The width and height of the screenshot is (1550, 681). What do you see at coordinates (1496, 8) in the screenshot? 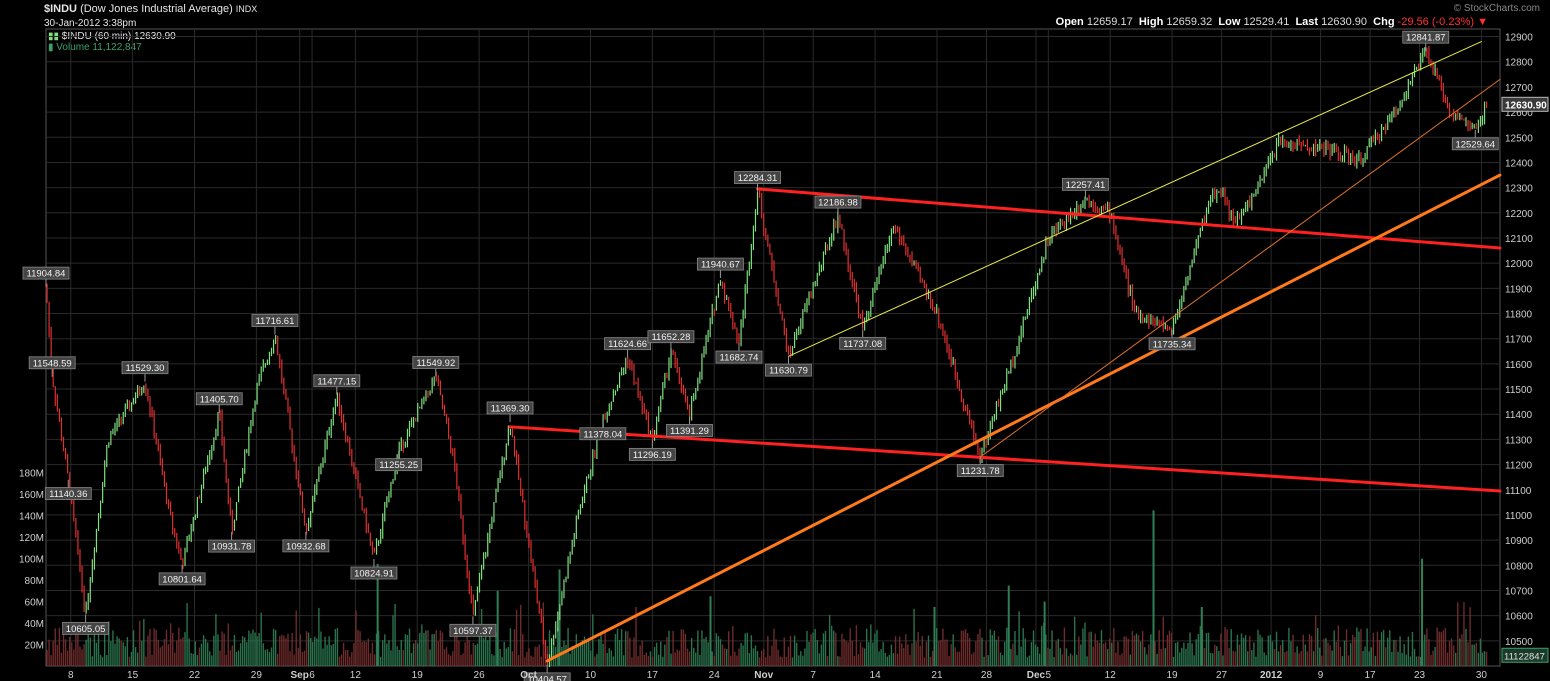
I see `stockcharts-logo: © StockCharts.com` at bounding box center [1496, 8].